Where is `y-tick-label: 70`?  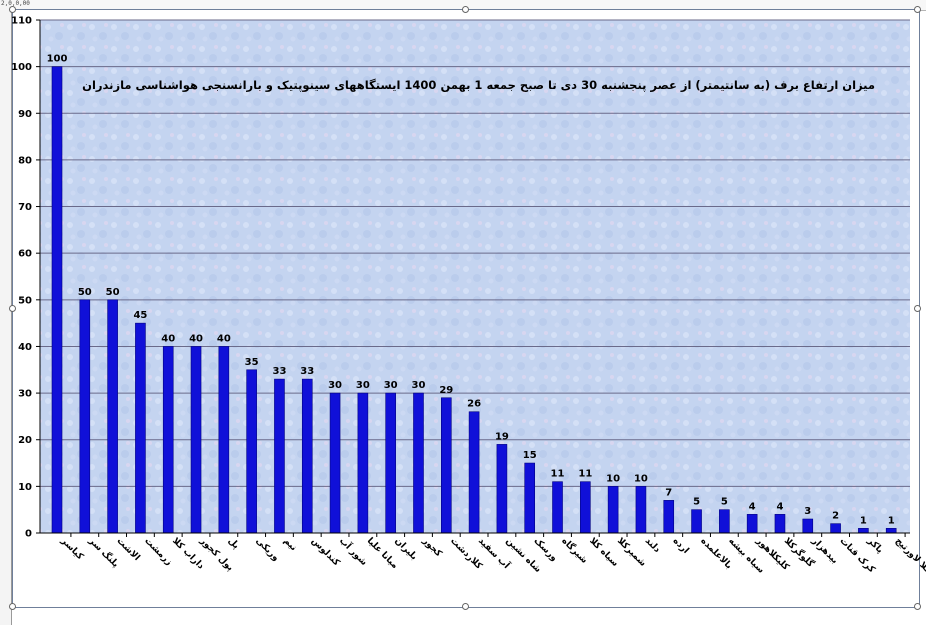 y-tick-label: 70 is located at coordinates (25, 207).